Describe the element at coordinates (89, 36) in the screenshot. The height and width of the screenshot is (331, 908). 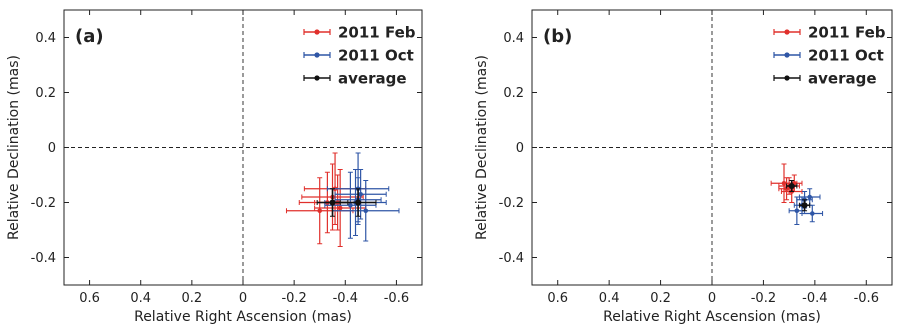
I see `panel-label: (a)` at that location.